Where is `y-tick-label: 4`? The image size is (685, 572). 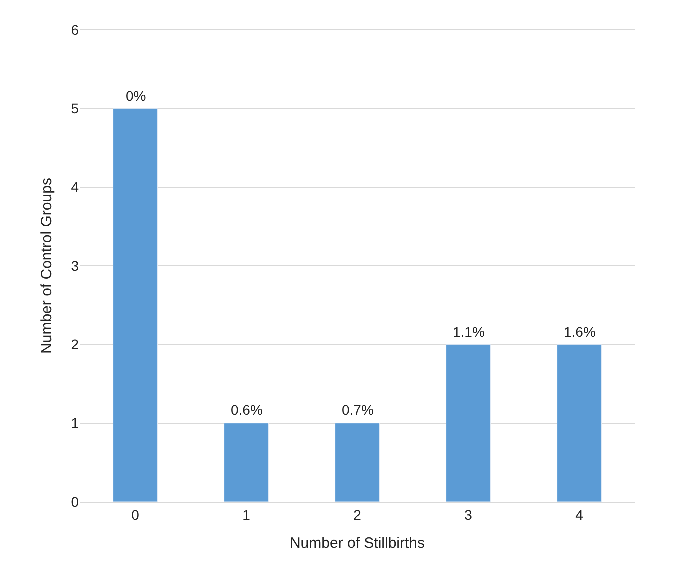 y-tick-label: 4 is located at coordinates (75, 187).